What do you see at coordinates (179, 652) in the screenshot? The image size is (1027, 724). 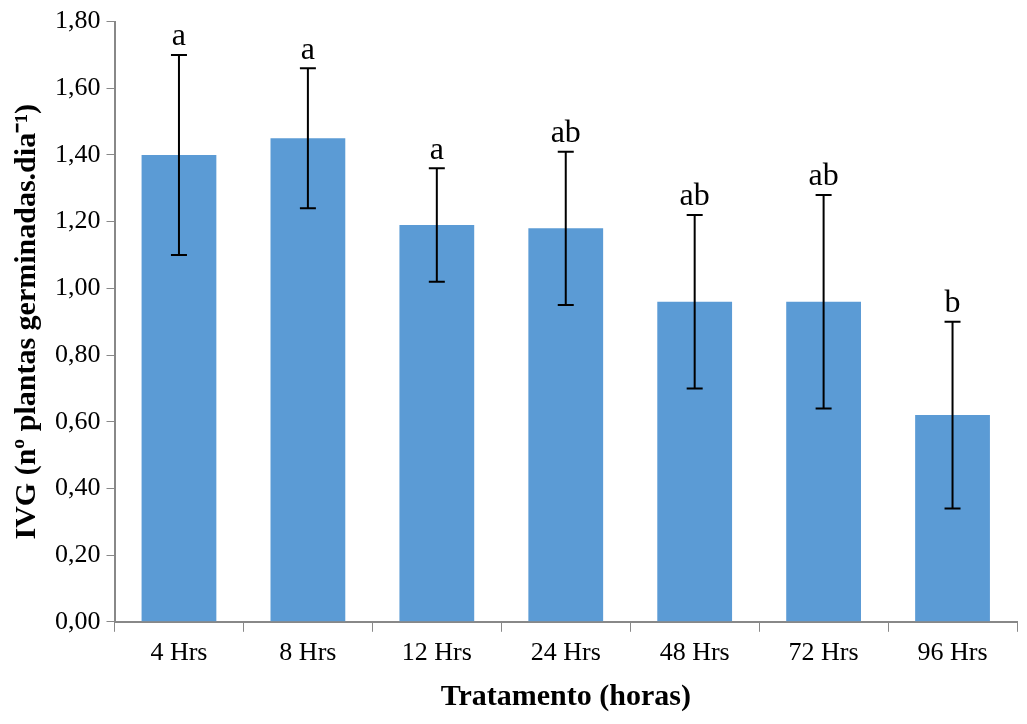 I see `x-tick-label: 4 Hrs` at bounding box center [179, 652].